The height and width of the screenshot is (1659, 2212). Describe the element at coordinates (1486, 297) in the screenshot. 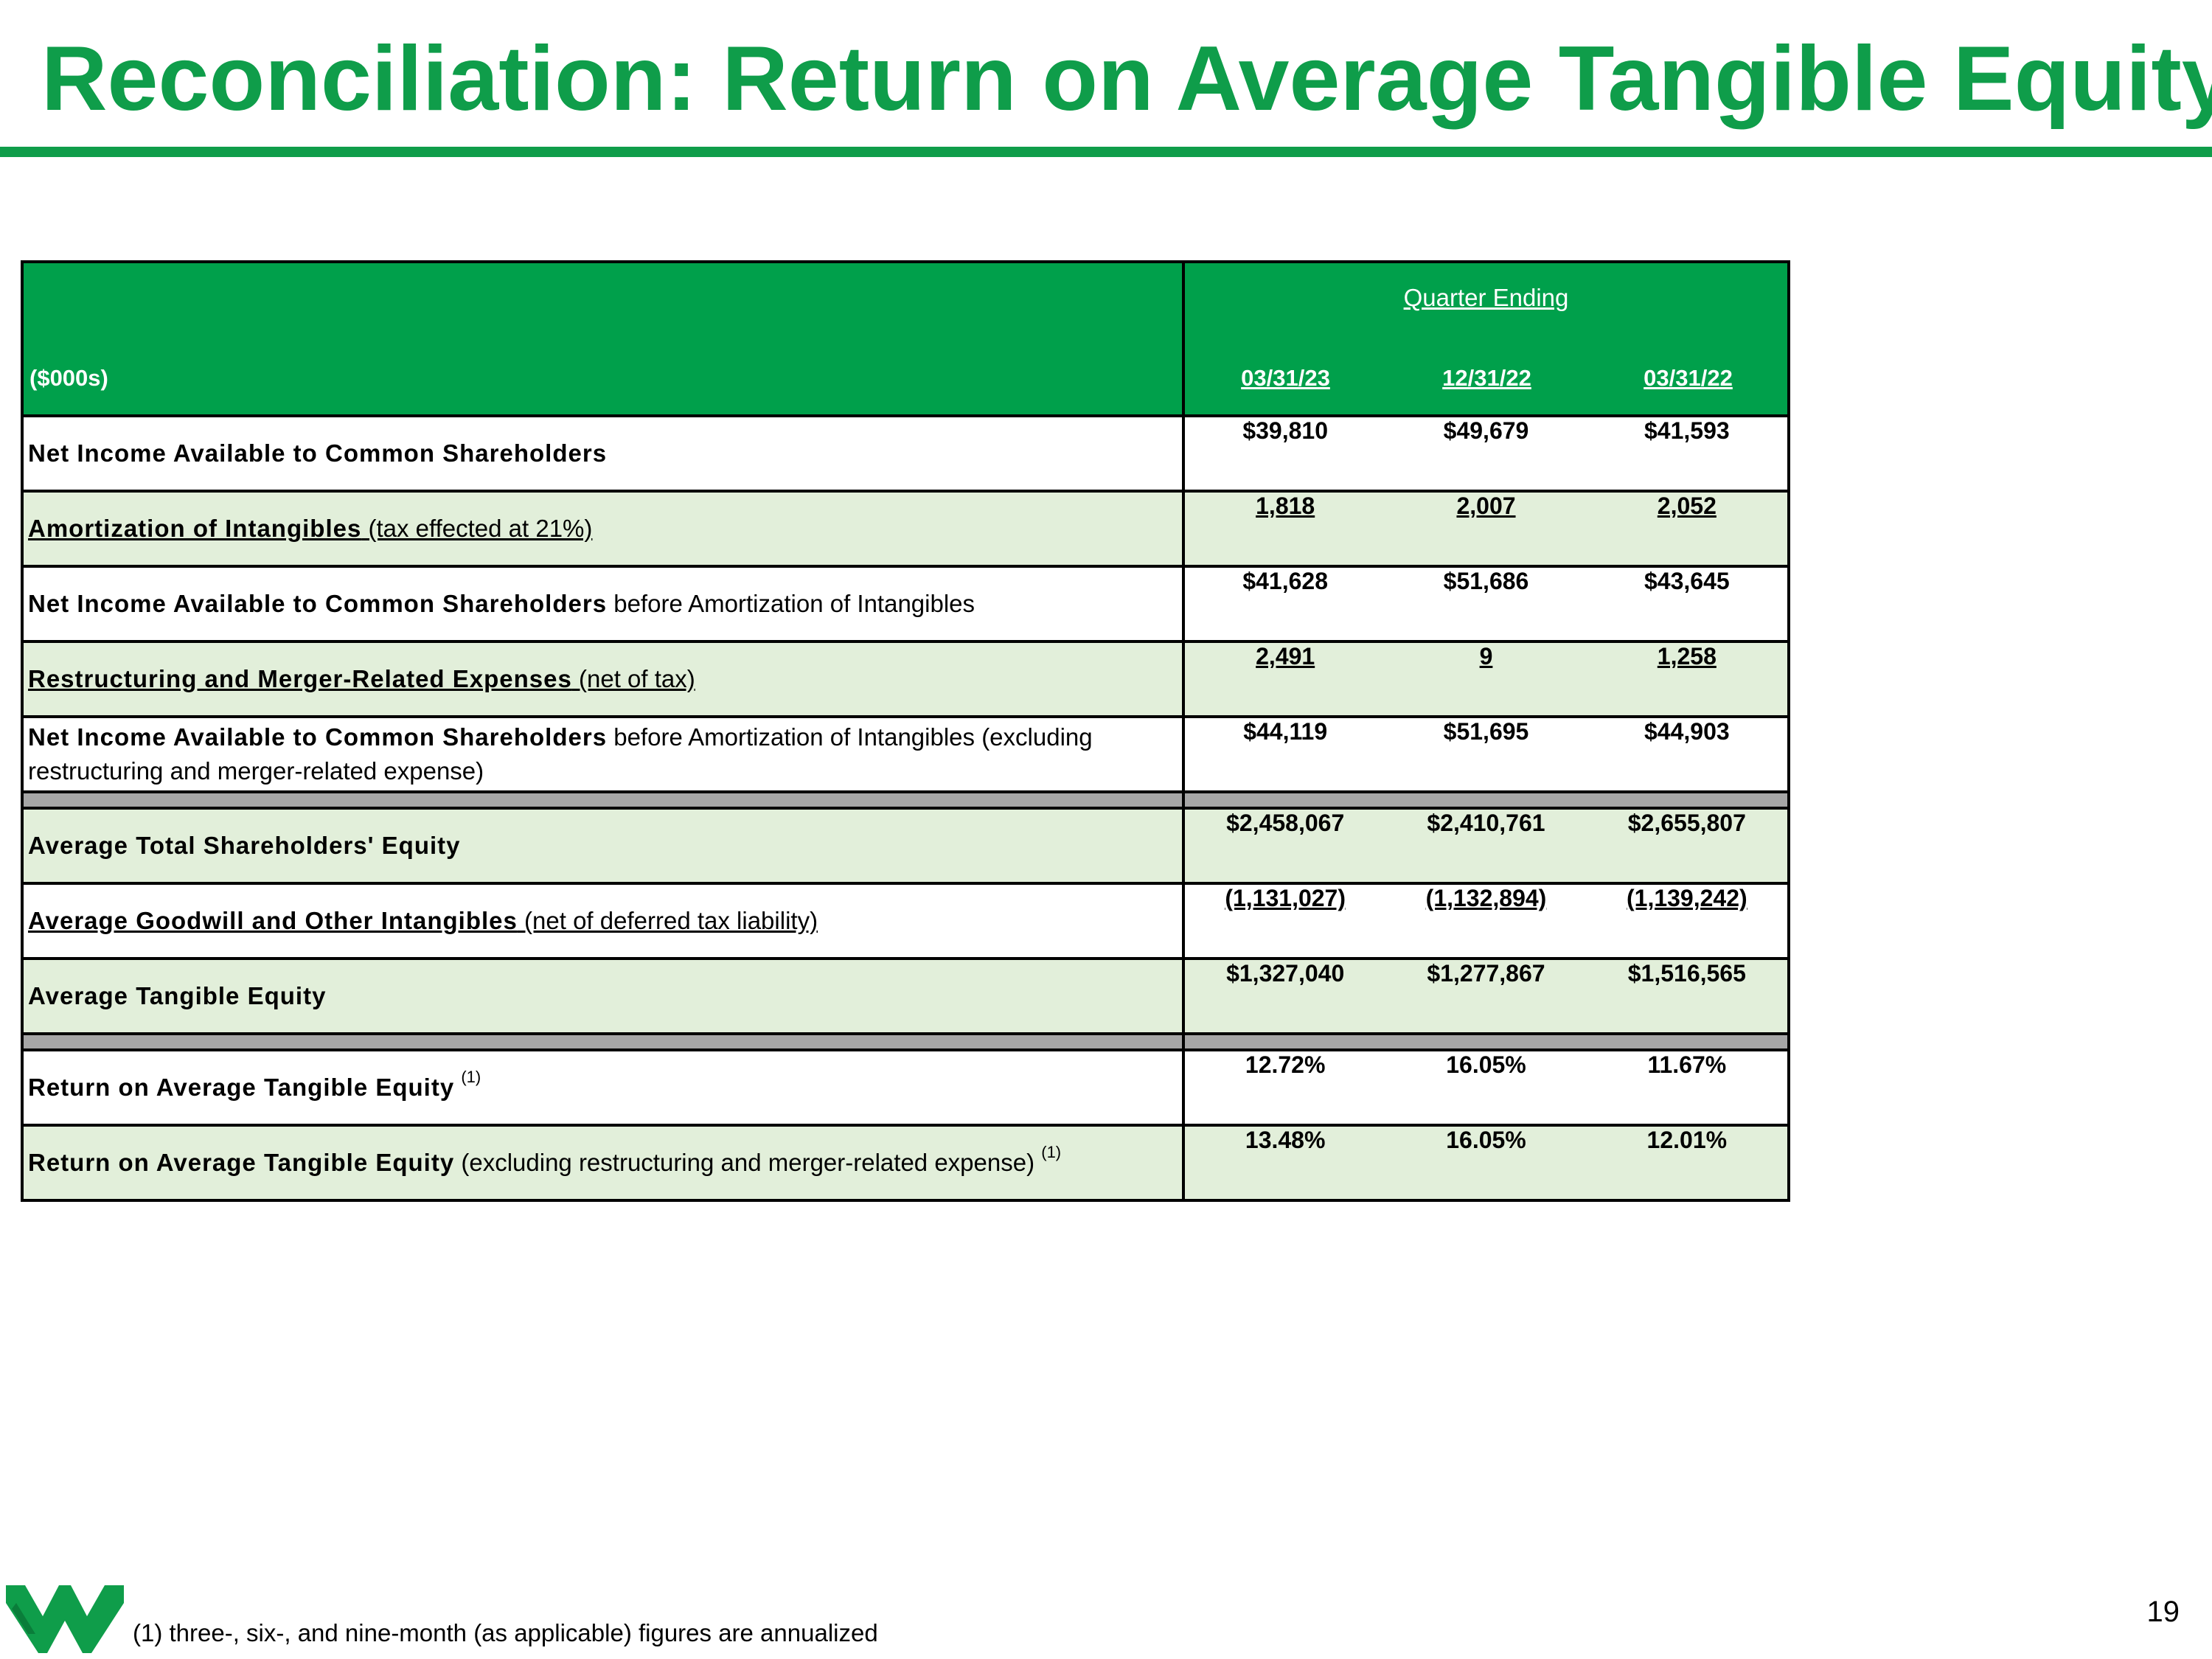

I see `group-header-quarter-ending: Quarter Ending` at that location.